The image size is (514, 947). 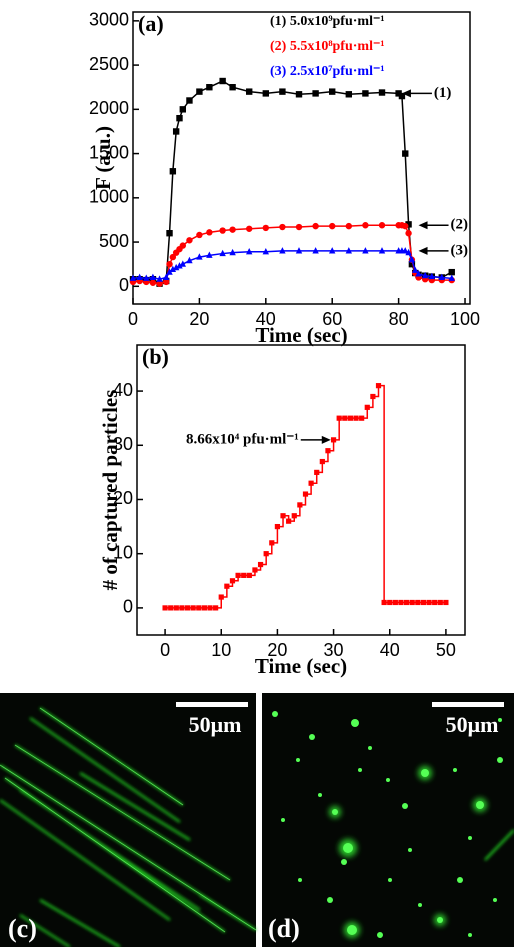 What do you see at coordinates (128, 820) in the screenshot?
I see `micrograph-c` at bounding box center [128, 820].